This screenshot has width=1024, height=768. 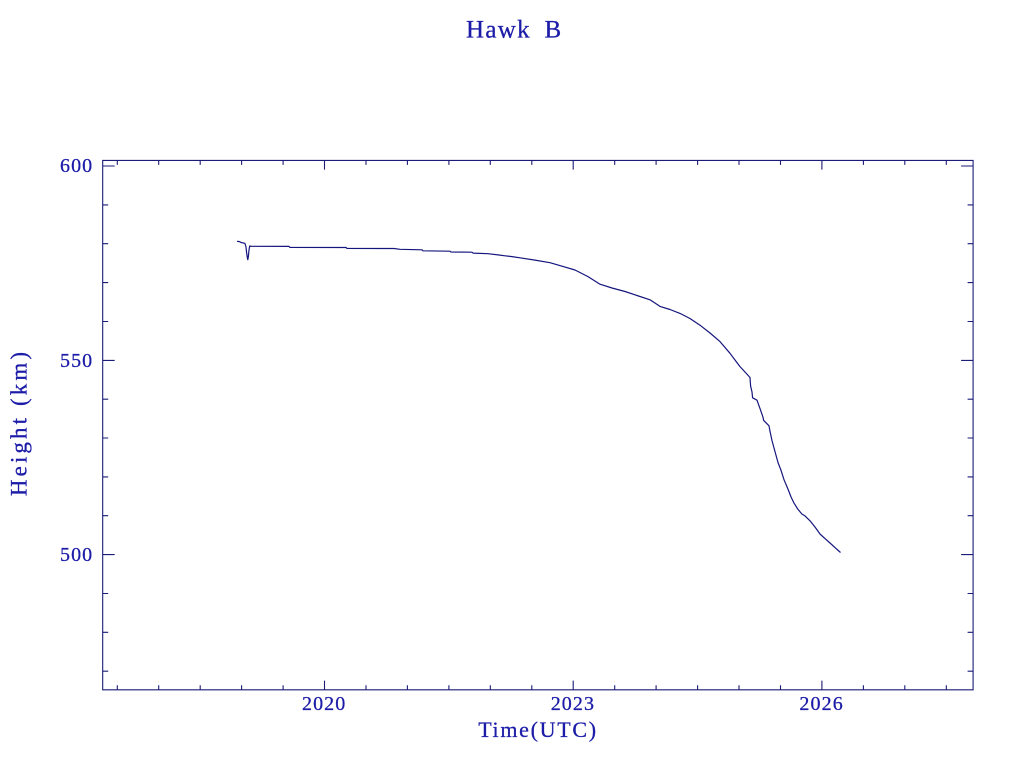 What do you see at coordinates (573, 704) in the screenshot?
I see `svg-text: 2023` at bounding box center [573, 704].